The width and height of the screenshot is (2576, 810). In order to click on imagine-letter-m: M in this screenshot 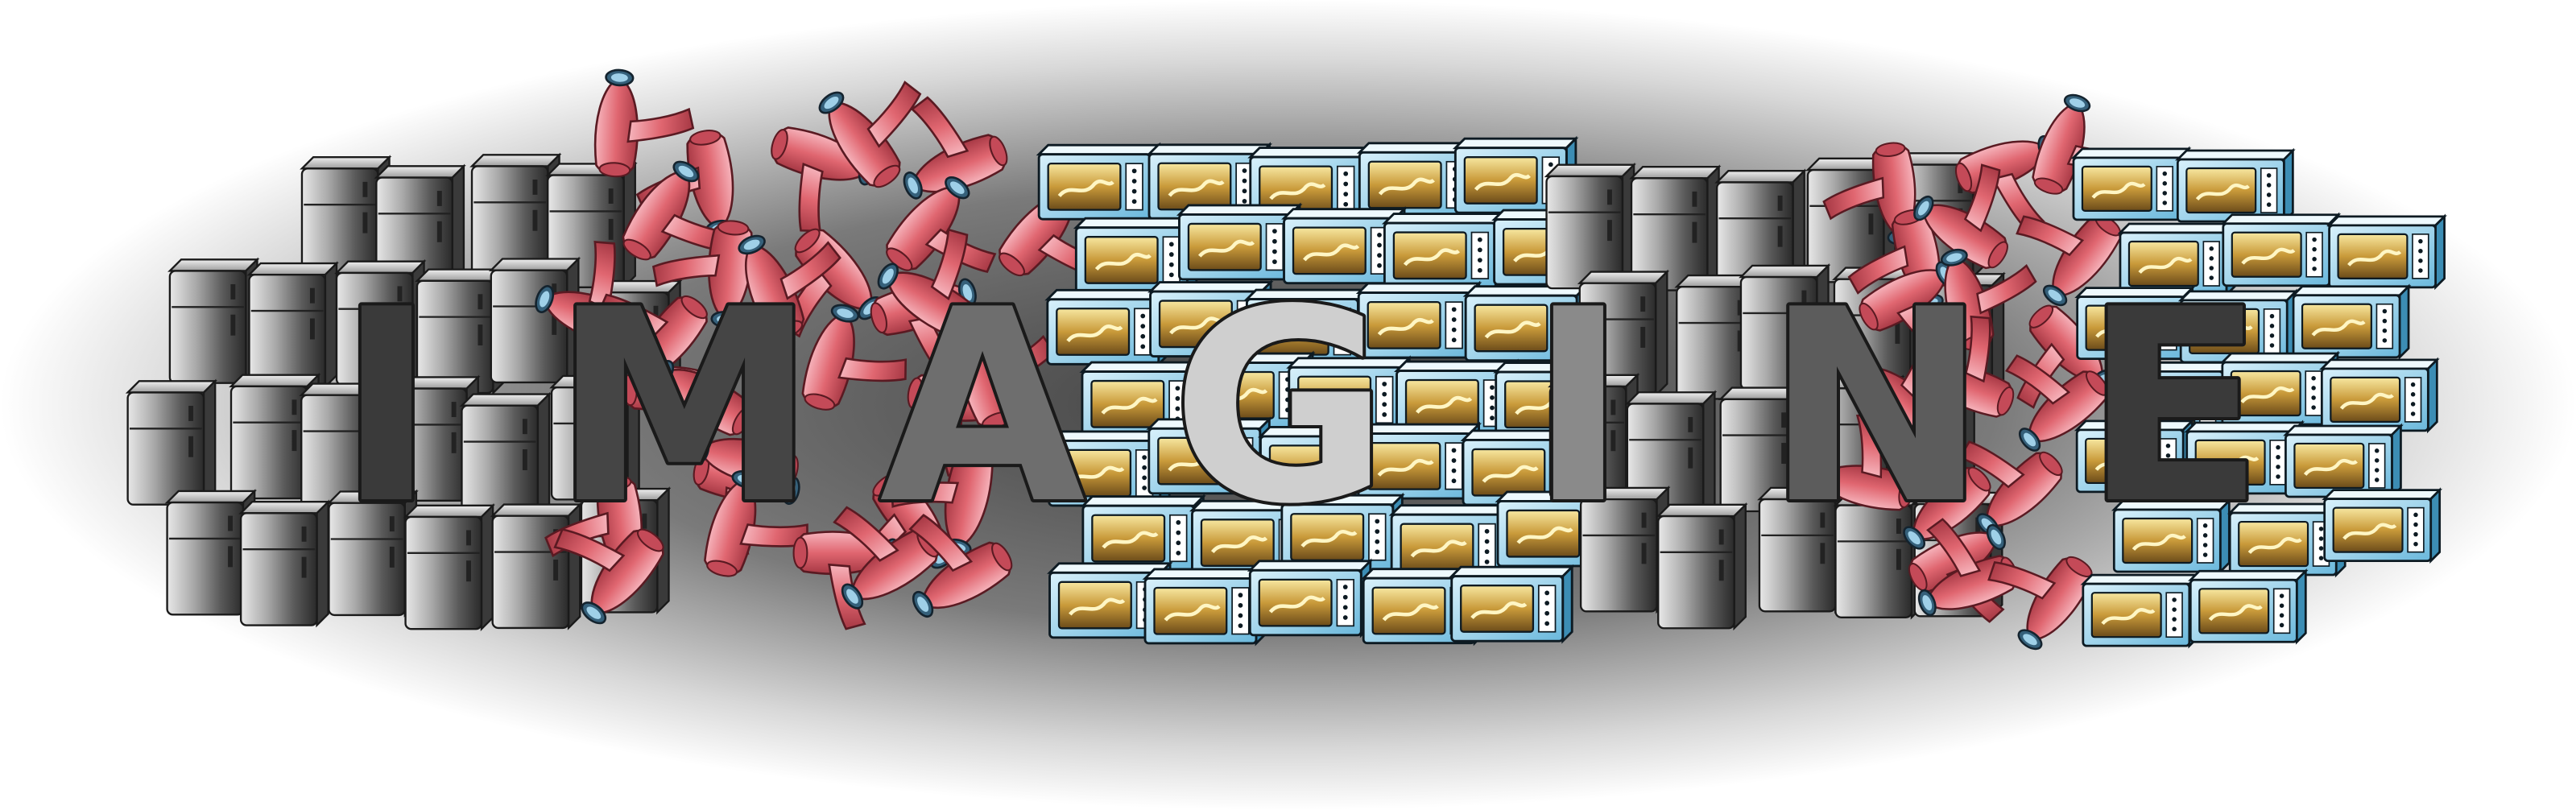, I will do `click(684, 407)`.